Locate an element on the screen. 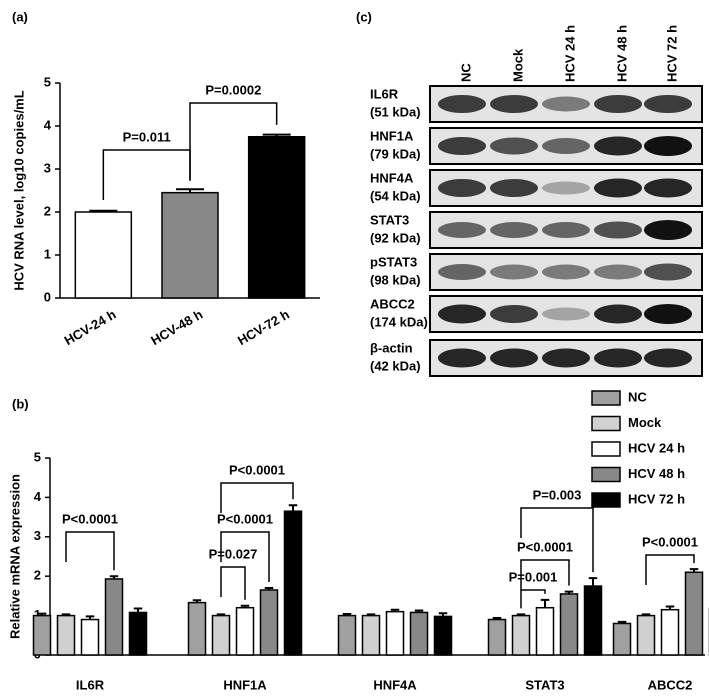 This screenshot has width=709, height=698. x-tick-label: STAT3 is located at coordinates (544, 684).